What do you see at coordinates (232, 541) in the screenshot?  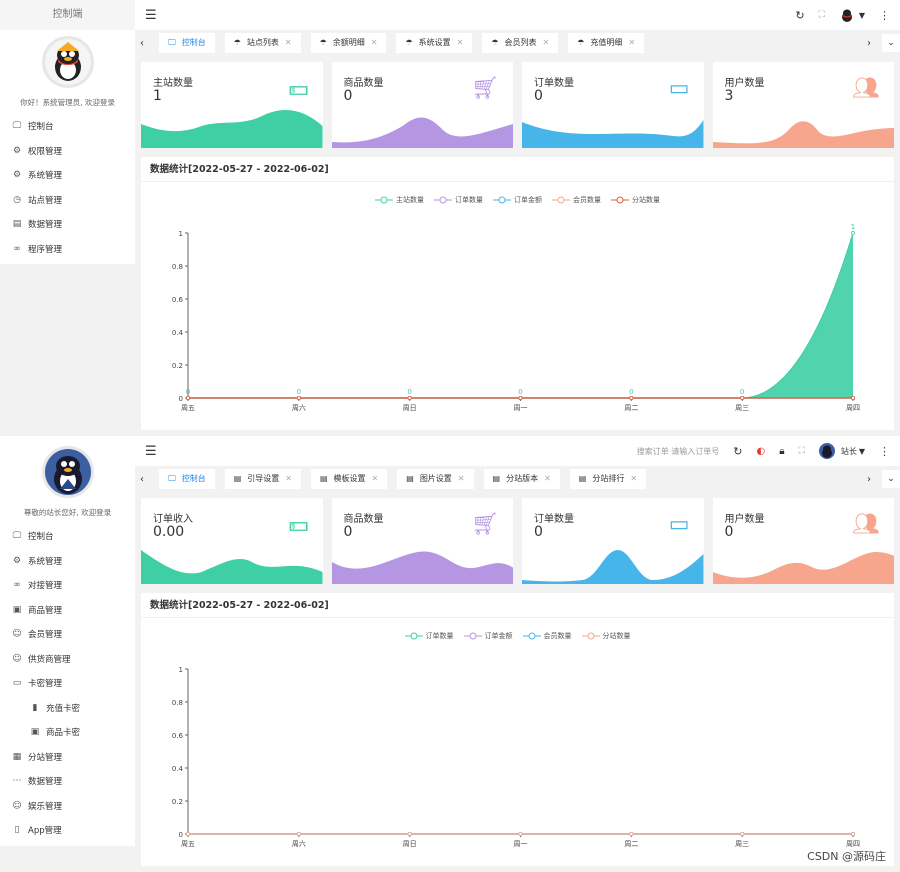 I see `stat-card: 订单收入 0.00 💵︎` at bounding box center [232, 541].